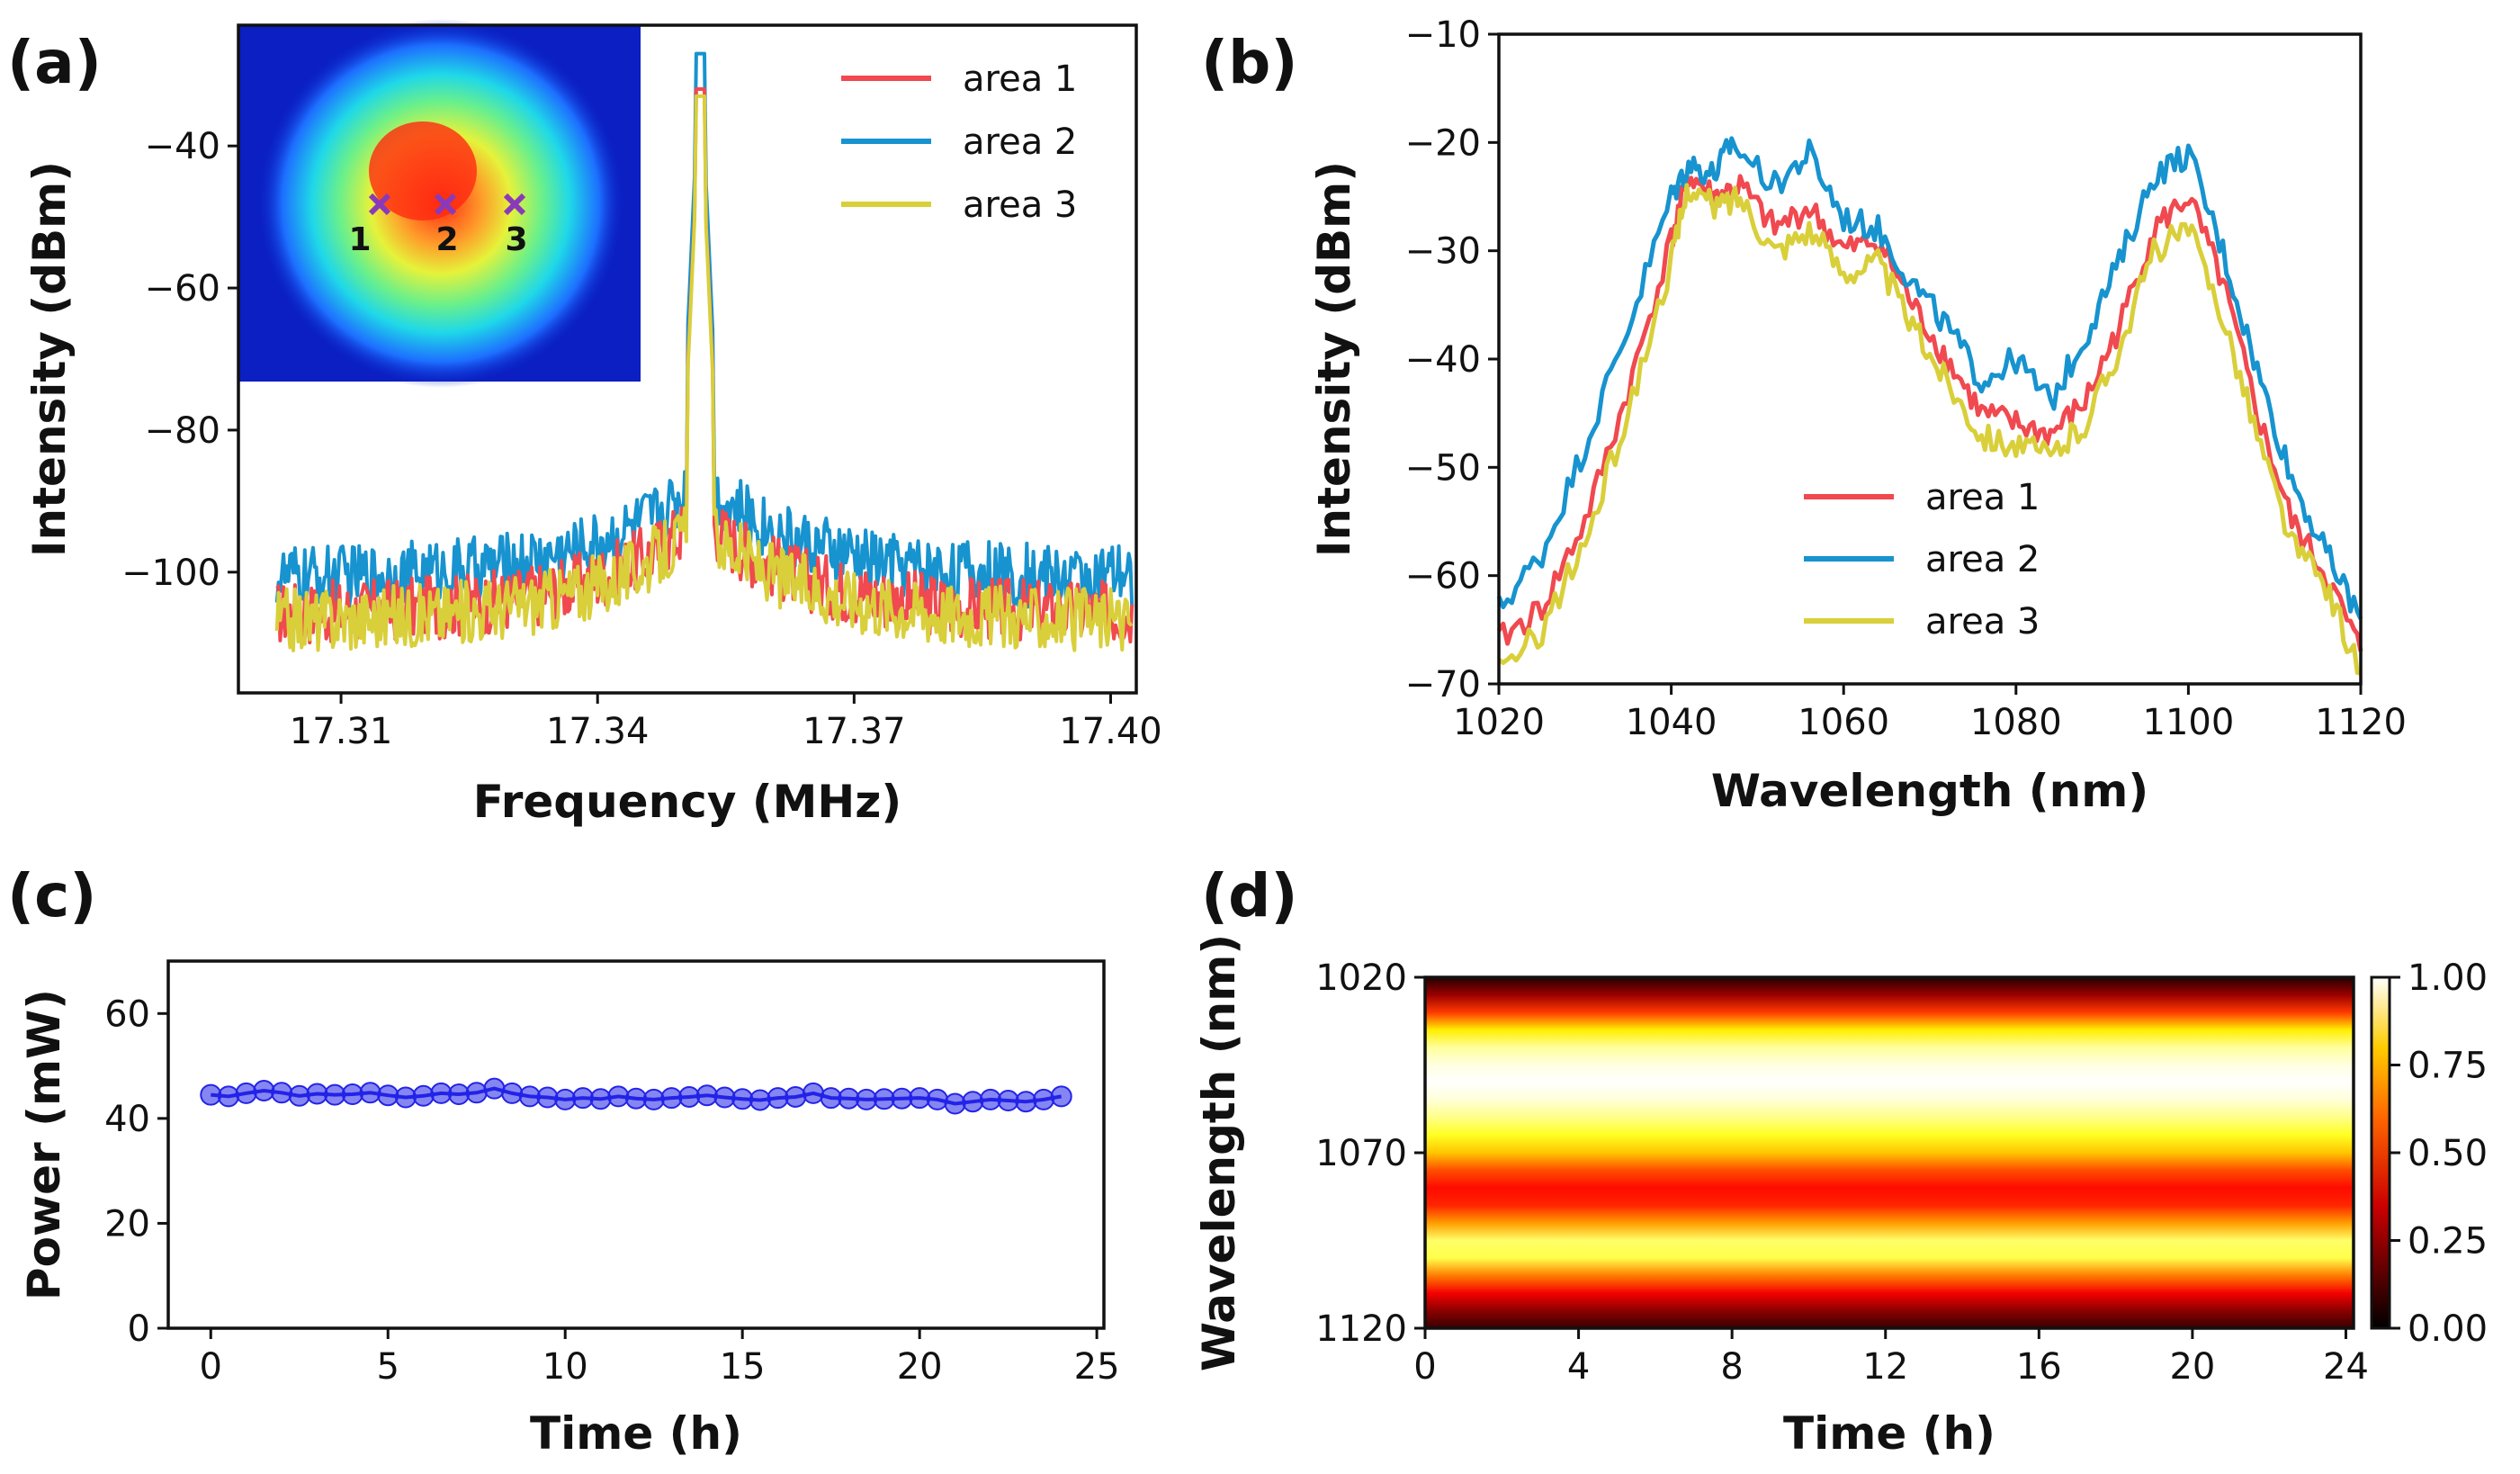 Image resolution: width=2520 pixels, height=1474 pixels. Describe the element at coordinates (1361, 1329) in the screenshot. I see `panel-d-ytick-label: 1120` at that location.